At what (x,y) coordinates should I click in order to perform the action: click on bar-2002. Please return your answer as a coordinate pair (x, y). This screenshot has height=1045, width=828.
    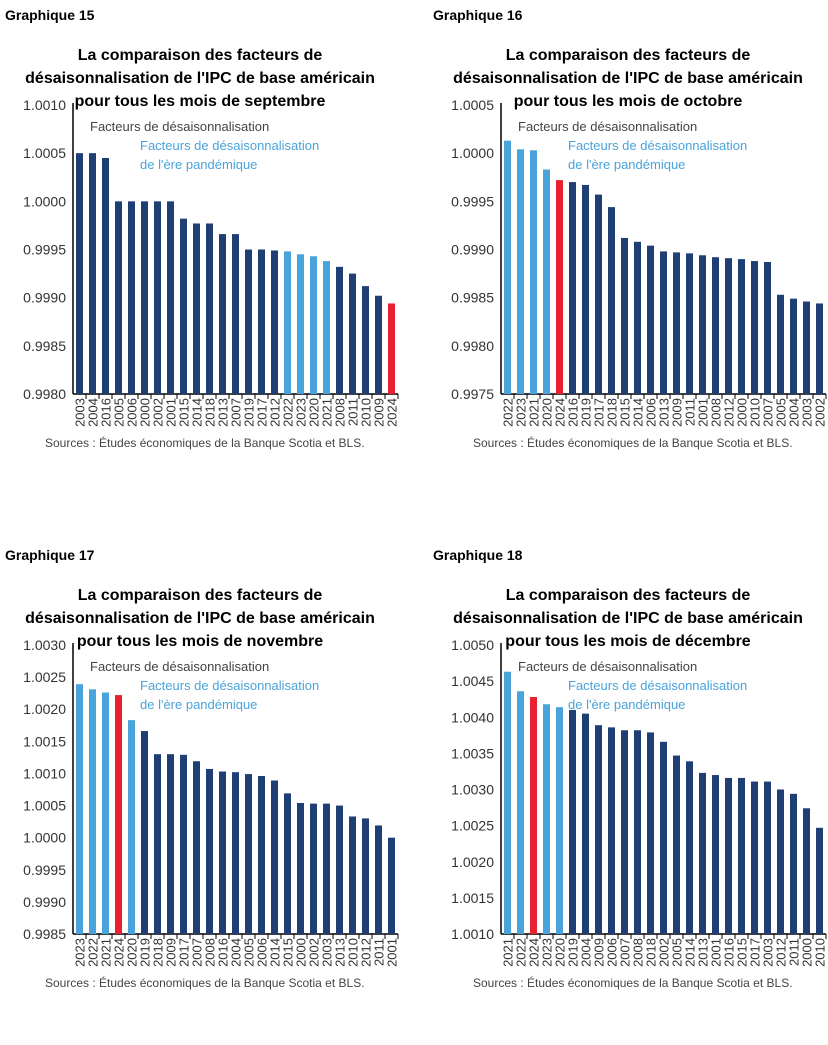
    Looking at the image, I should click on (157, 297).